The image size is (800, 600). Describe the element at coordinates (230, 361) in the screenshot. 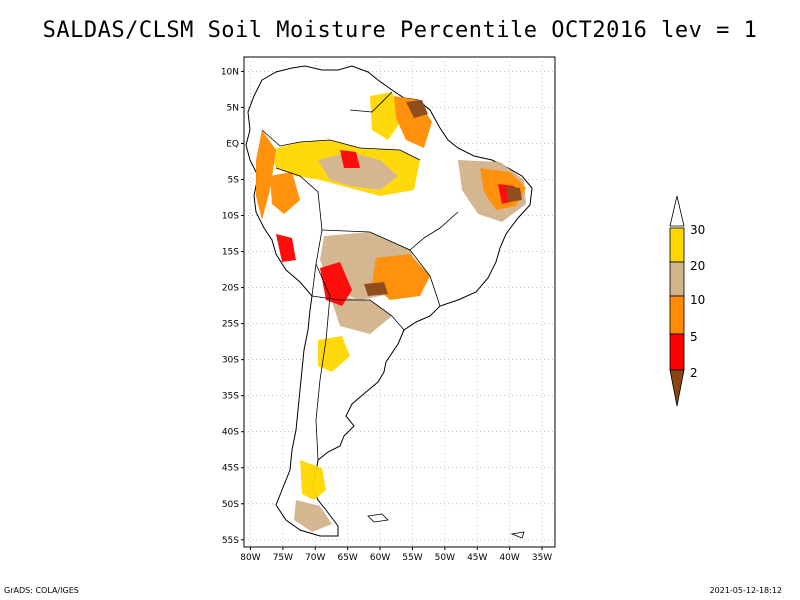

I see `lat-tick-label: 30S` at that location.